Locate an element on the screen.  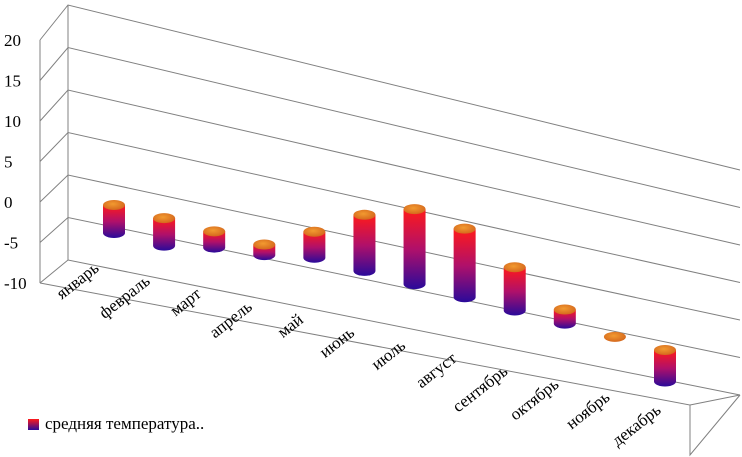
bar-ноябрь is located at coordinates (614, 336).